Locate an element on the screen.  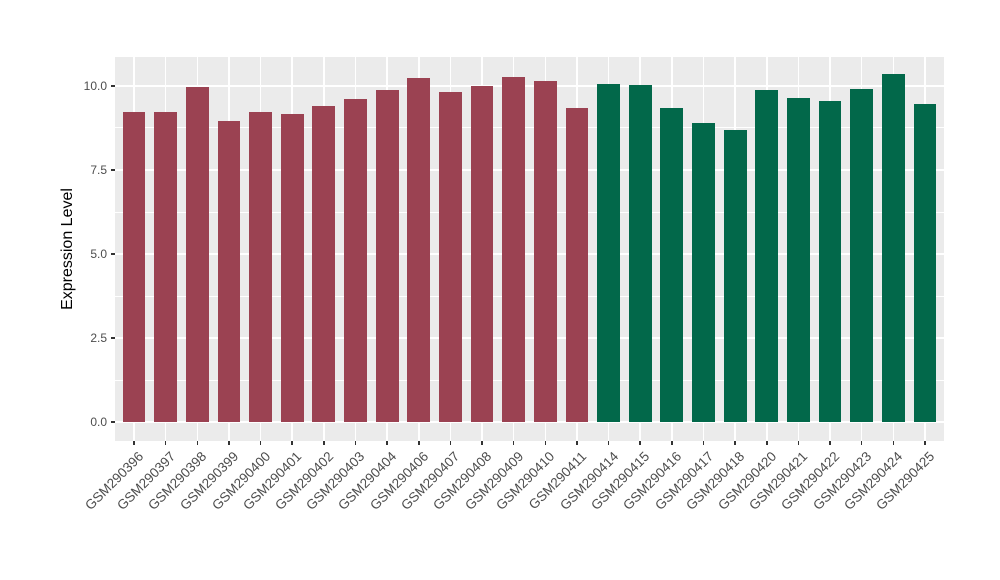
bar-GSM290420 is located at coordinates (767, 256).